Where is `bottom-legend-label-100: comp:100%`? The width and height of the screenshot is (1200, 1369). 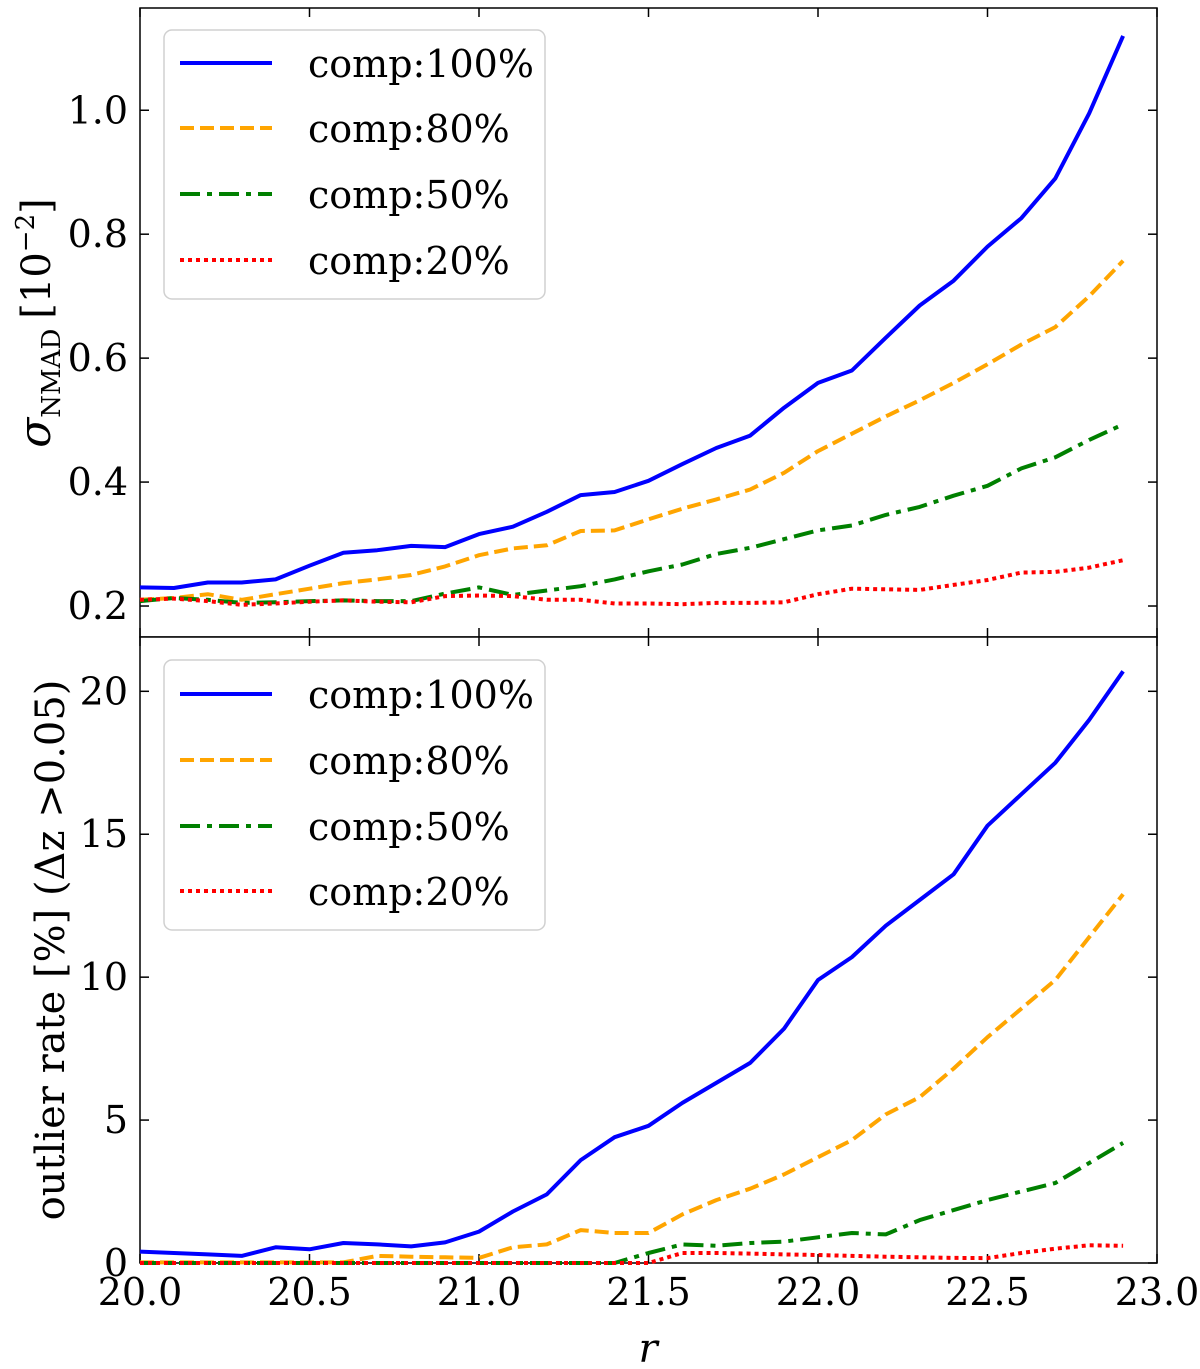
bottom-legend-label-100: comp:100% is located at coordinates (421, 695).